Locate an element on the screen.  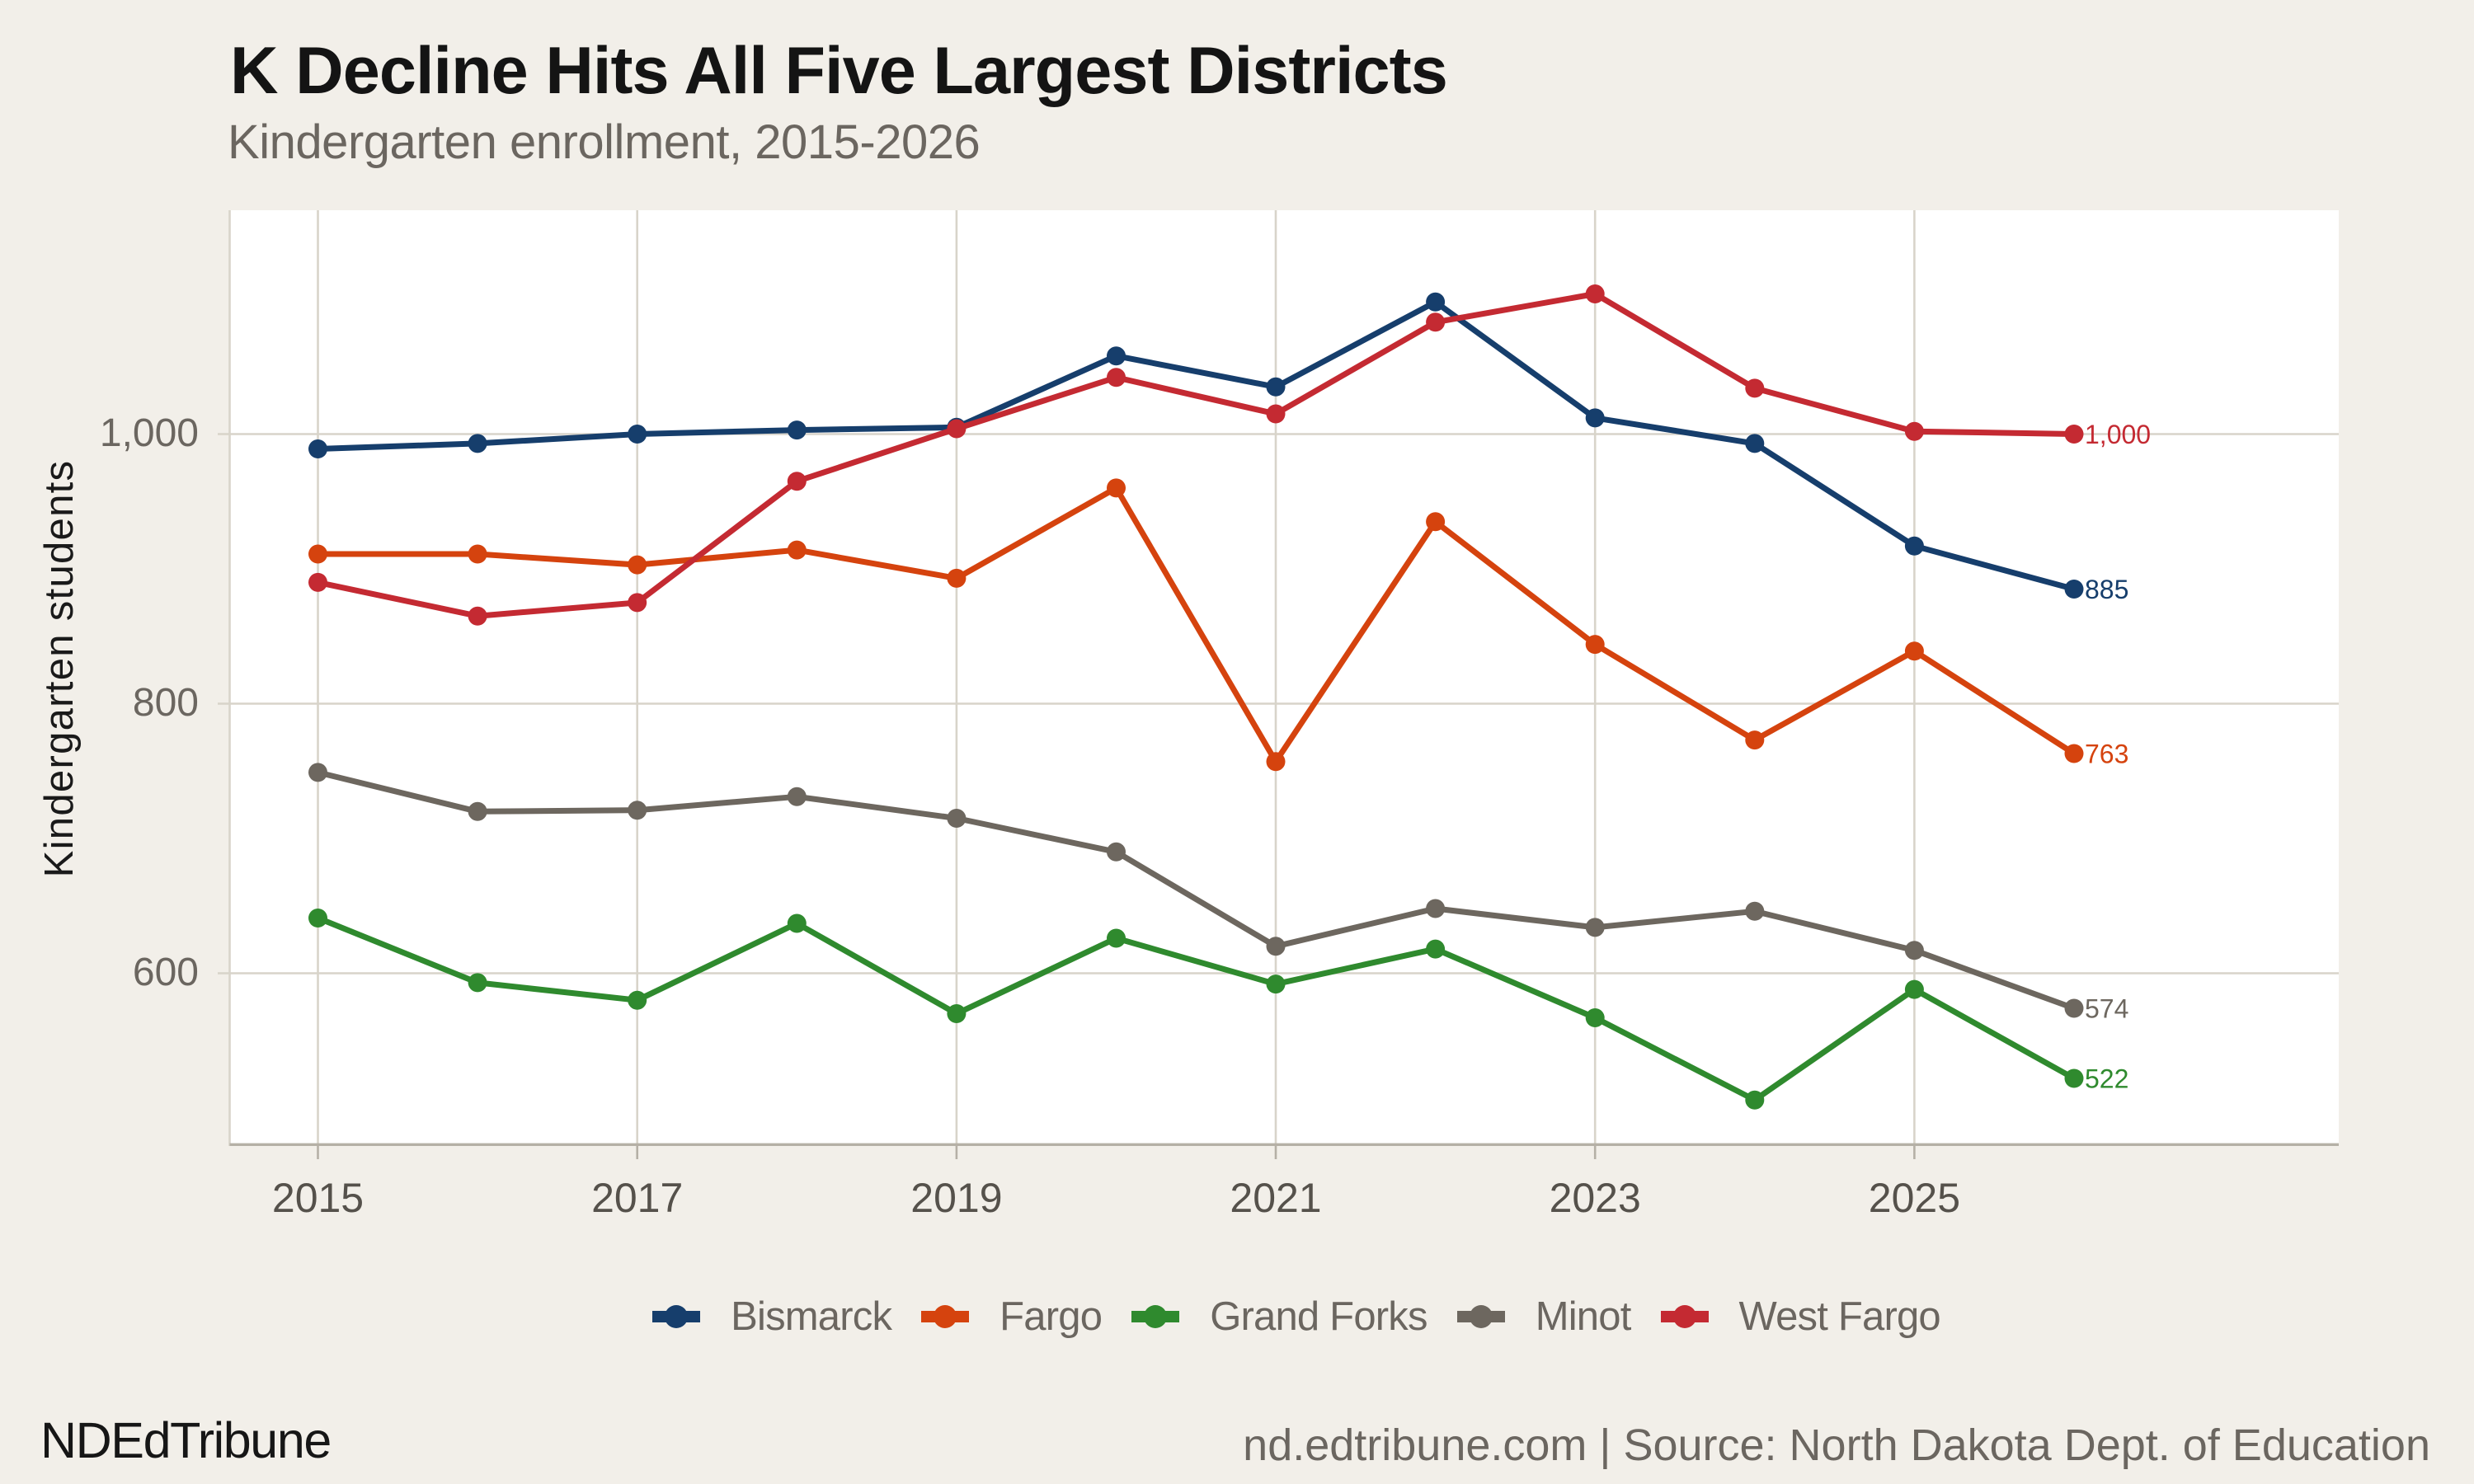
svg-text: 885 is located at coordinates (2106, 589).